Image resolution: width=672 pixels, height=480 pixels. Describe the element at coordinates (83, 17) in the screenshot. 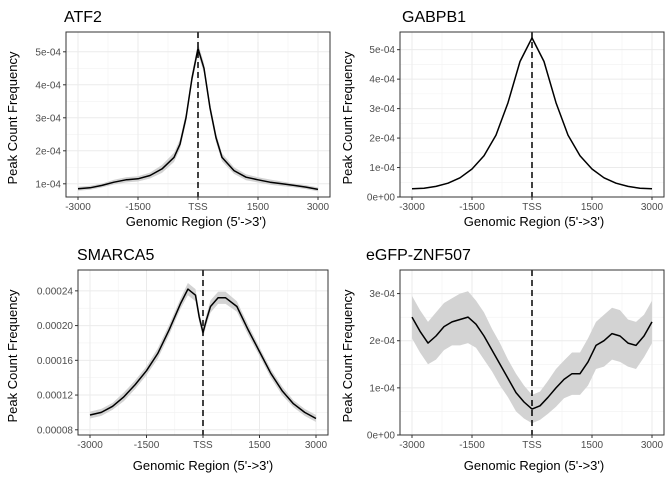

I see `chart-title: ATF2` at that location.